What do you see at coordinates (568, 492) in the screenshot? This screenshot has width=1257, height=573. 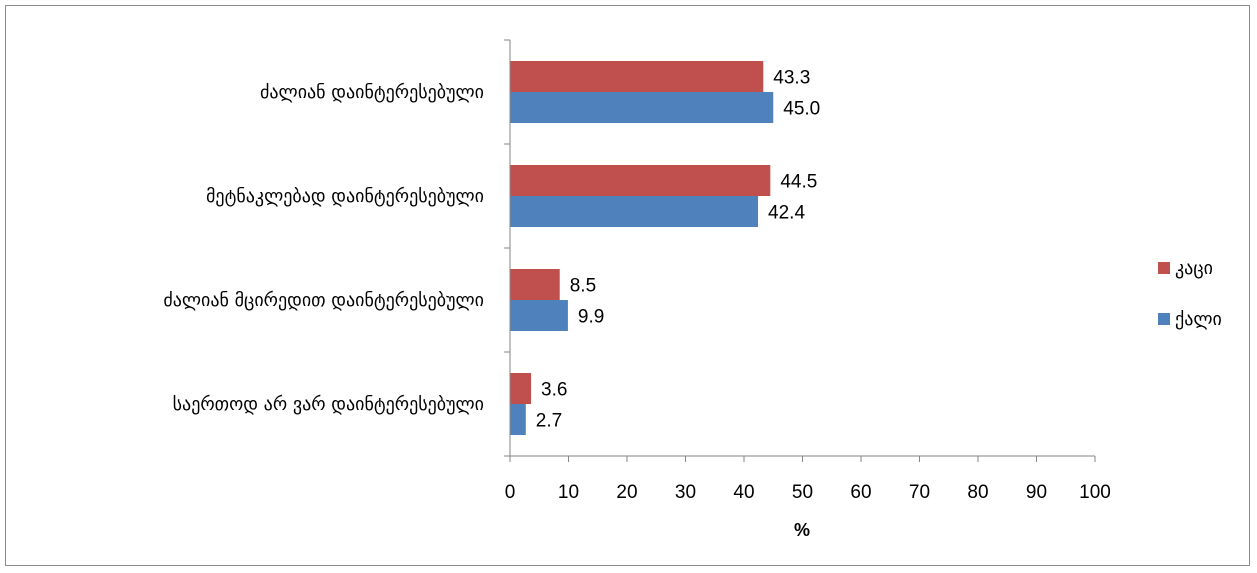 I see `x-tick-label: 10` at bounding box center [568, 492].